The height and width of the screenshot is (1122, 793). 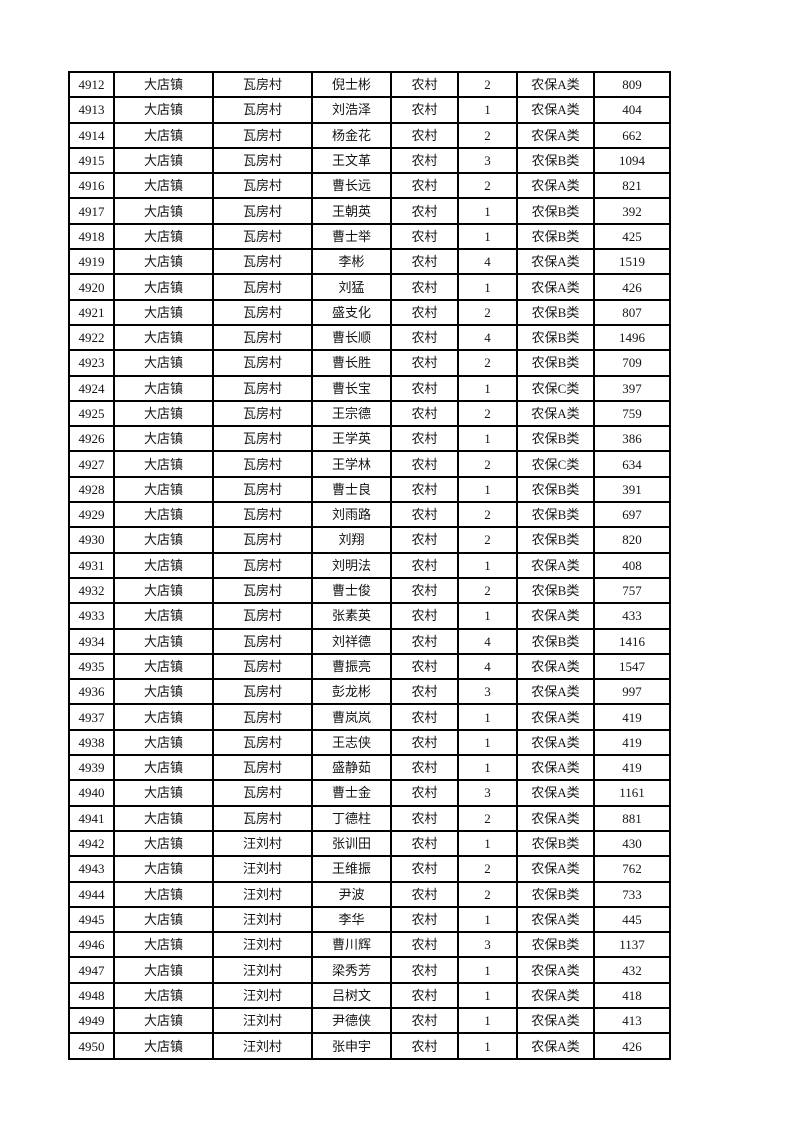 I want to click on cell-category: 农保C类, so click(x=555, y=388).